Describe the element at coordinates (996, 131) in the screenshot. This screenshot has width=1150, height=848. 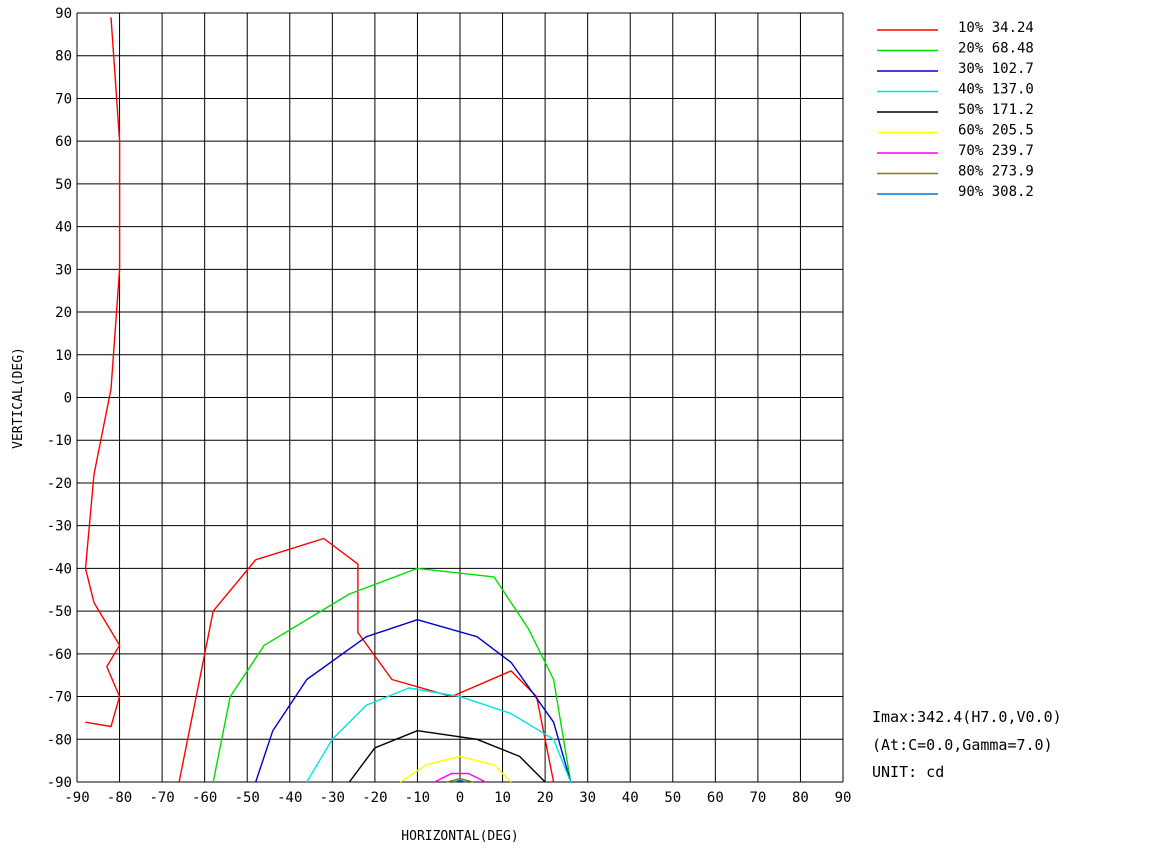
I see `legend-entry: 60% 205.5` at that location.